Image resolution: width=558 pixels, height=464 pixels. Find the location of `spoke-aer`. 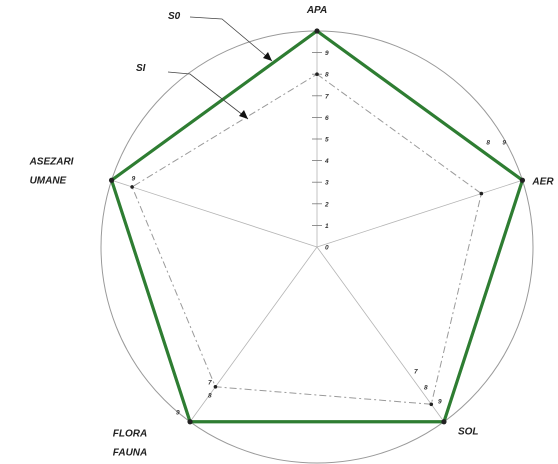

spoke-aer is located at coordinates (419, 213).